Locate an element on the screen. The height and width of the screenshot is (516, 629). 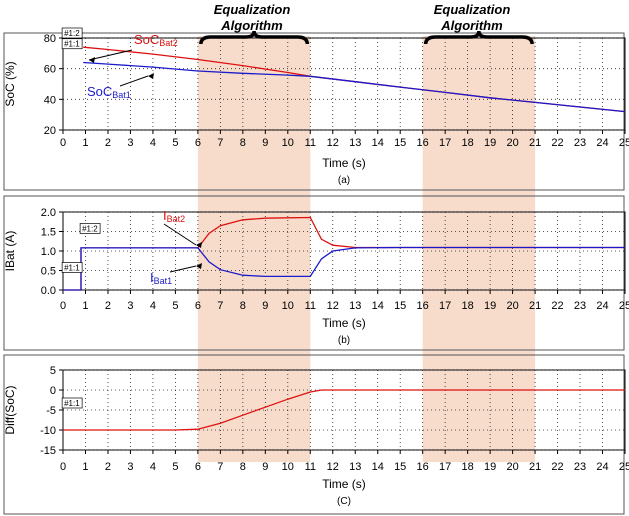
panel-3-ytick-label: -5 is located at coordinates (51, 411).